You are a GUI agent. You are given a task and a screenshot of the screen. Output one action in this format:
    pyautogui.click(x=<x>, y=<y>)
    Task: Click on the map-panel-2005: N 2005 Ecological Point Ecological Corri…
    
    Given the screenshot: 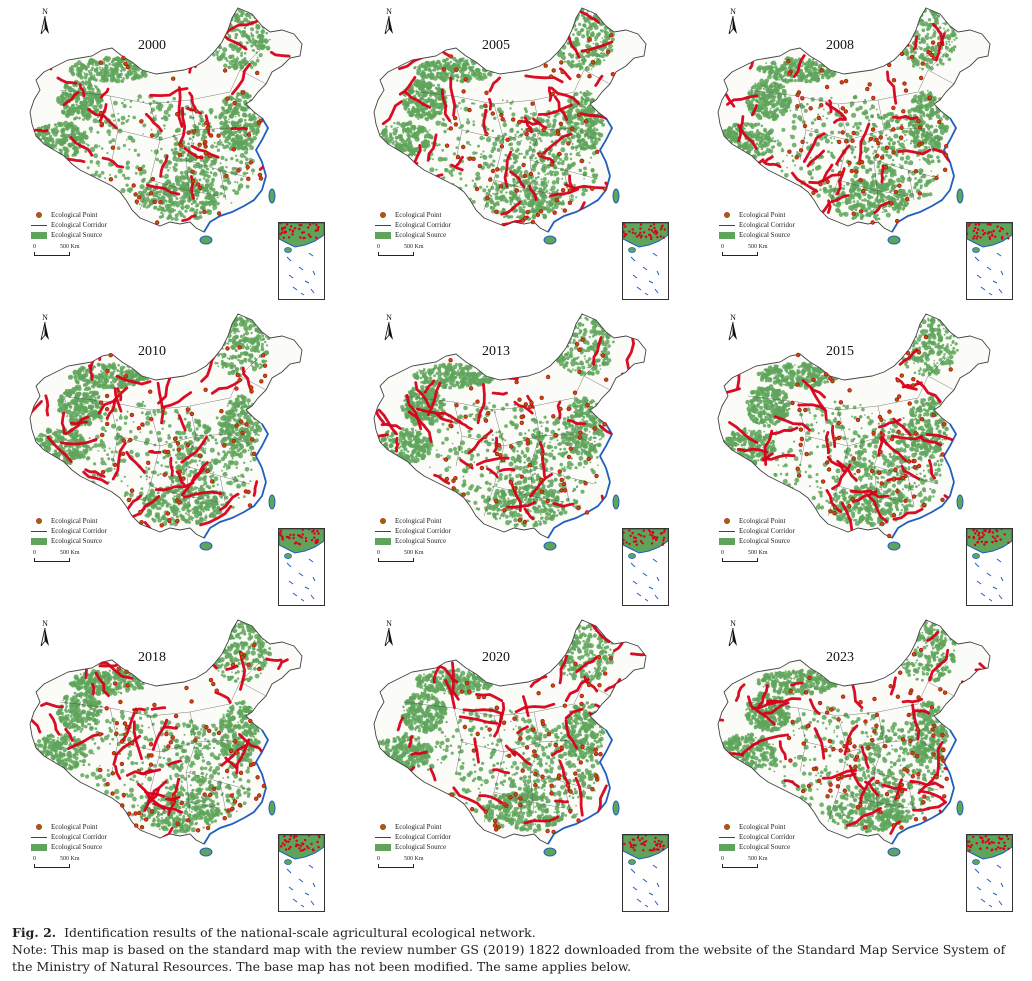 What is the action you would take?
    pyautogui.click(x=516, y=153)
    